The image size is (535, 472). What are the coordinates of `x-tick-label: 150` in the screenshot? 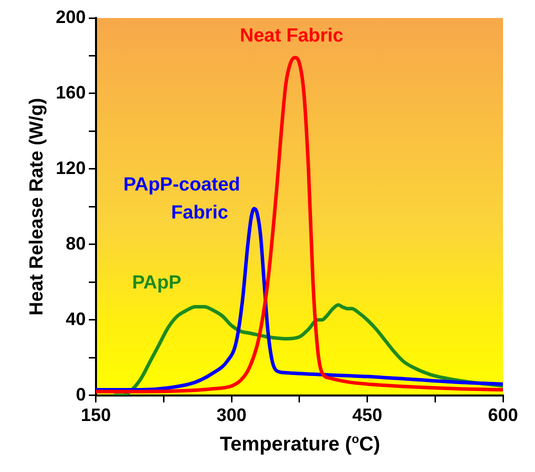 It's located at (95, 415).